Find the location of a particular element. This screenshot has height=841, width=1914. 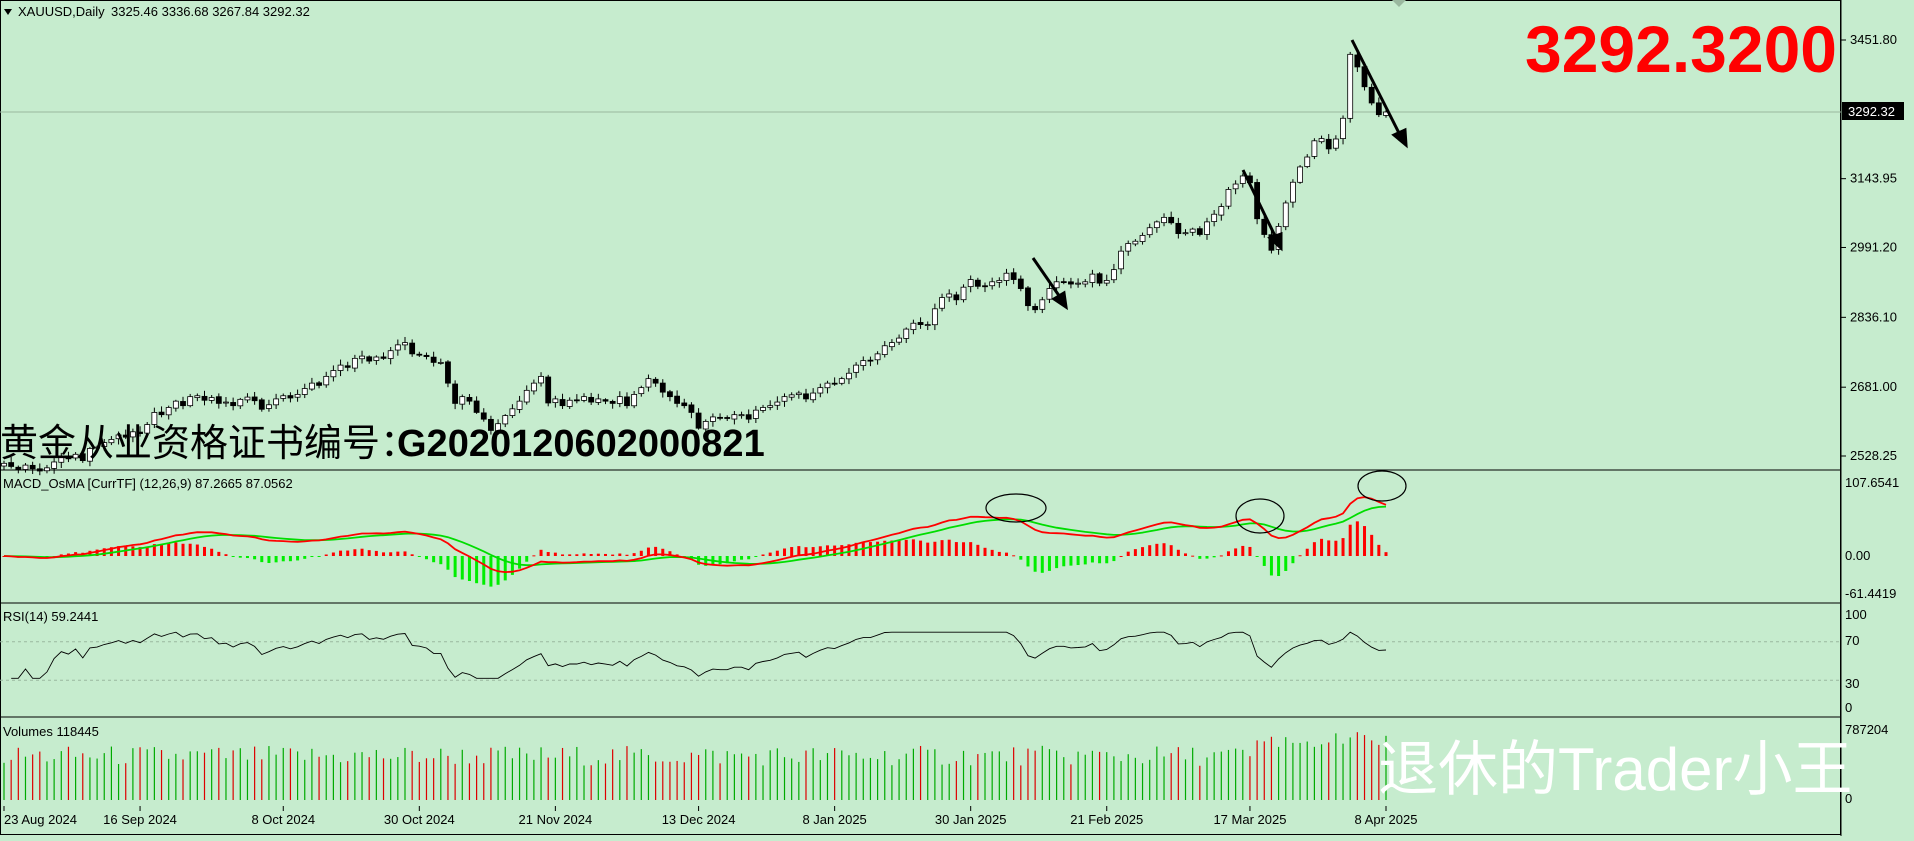

rsi-tick-0: 0 is located at coordinates (1848, 707).